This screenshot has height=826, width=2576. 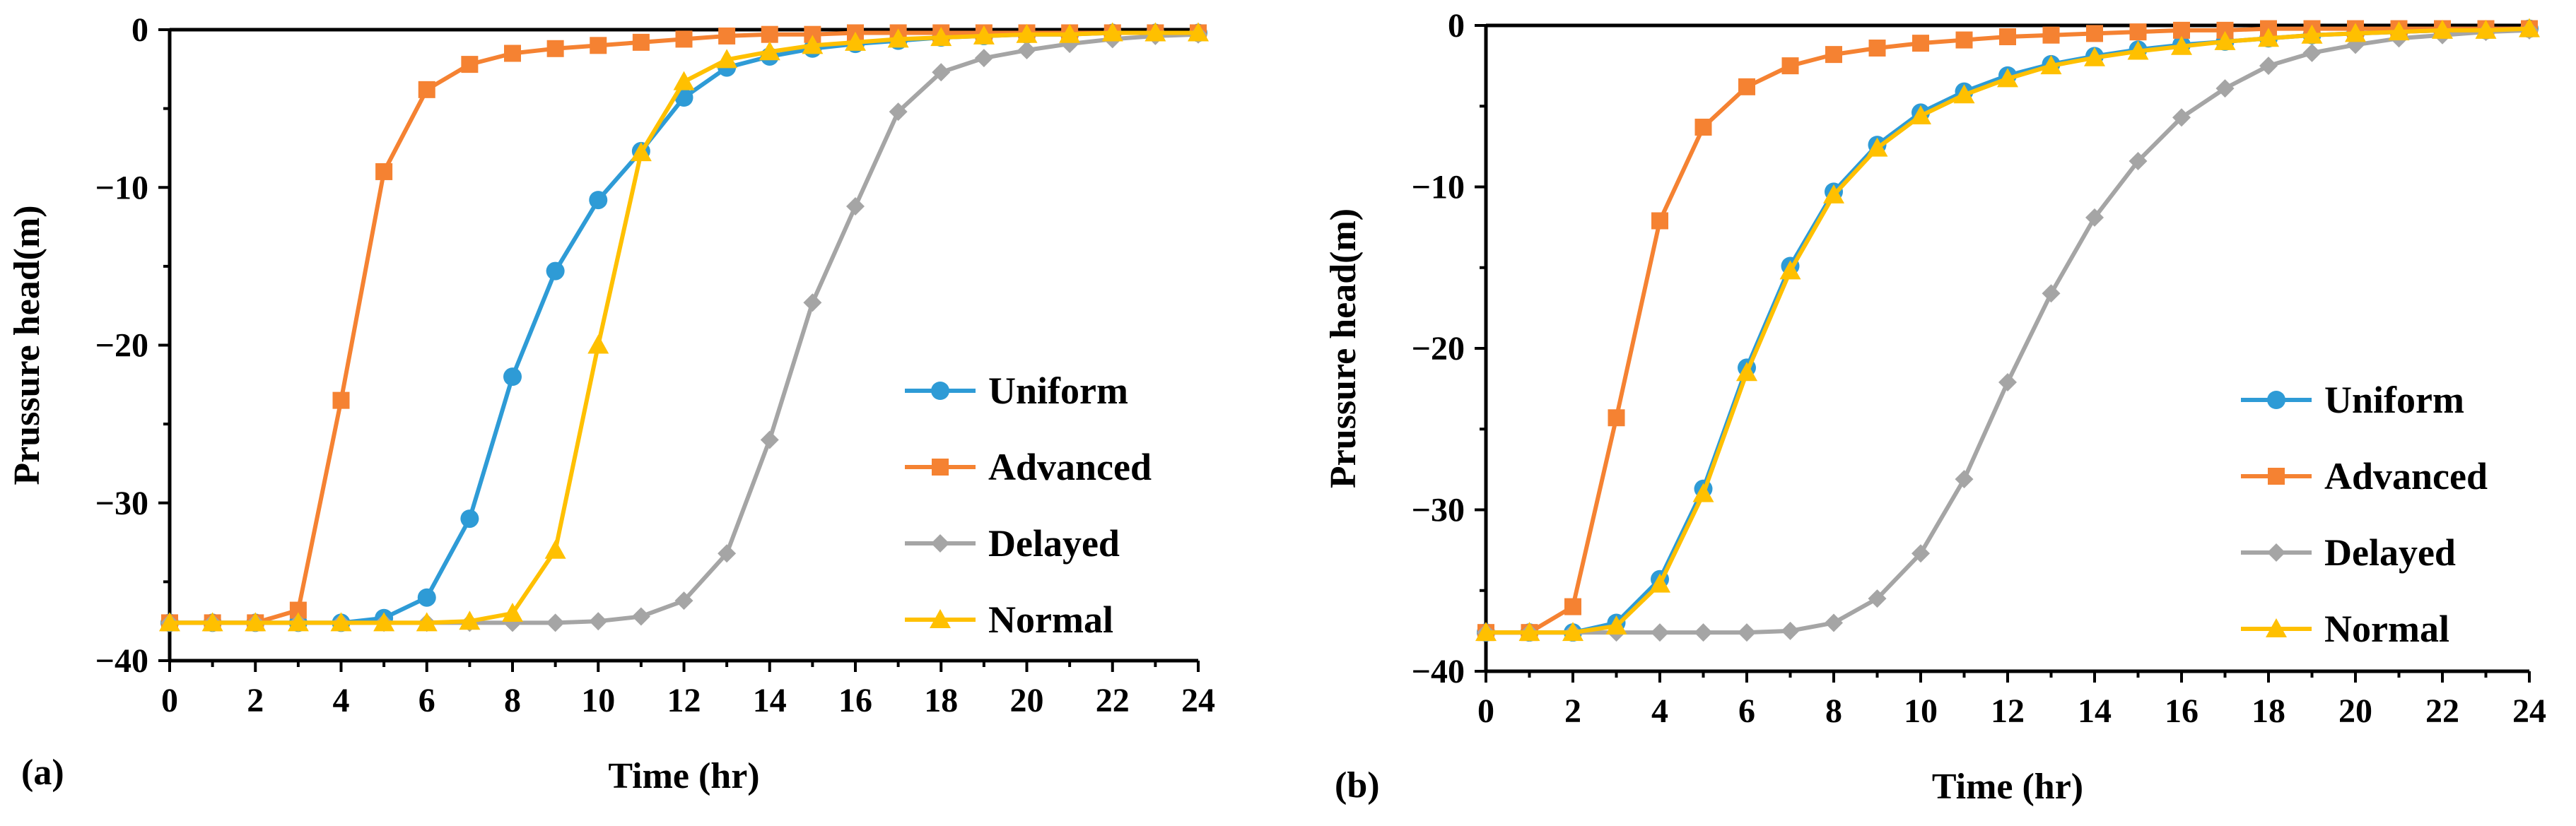 I want to click on x-tick-label: 18, so click(x=941, y=700).